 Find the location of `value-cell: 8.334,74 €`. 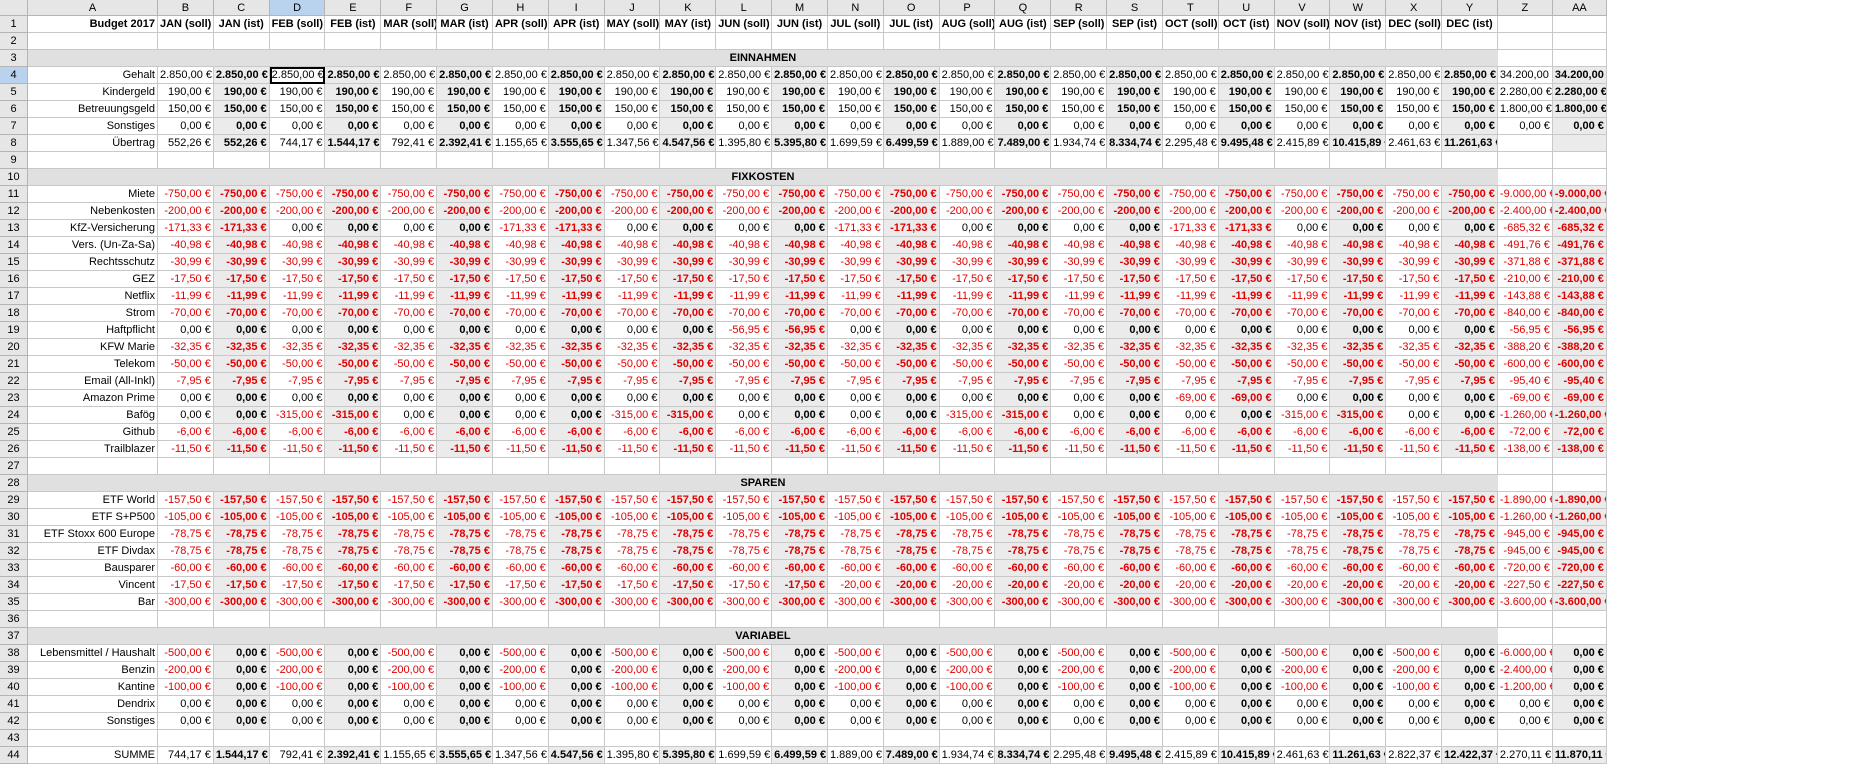

value-cell: 8.334,74 € is located at coordinates (1135, 143).